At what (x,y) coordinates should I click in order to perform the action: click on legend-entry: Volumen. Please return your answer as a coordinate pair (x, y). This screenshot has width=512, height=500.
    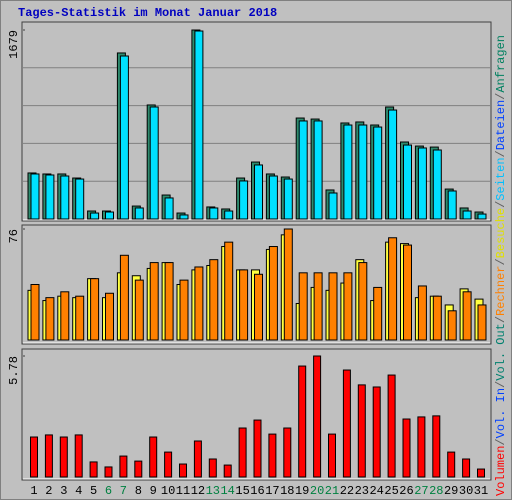
    Looking at the image, I should click on (501, 471).